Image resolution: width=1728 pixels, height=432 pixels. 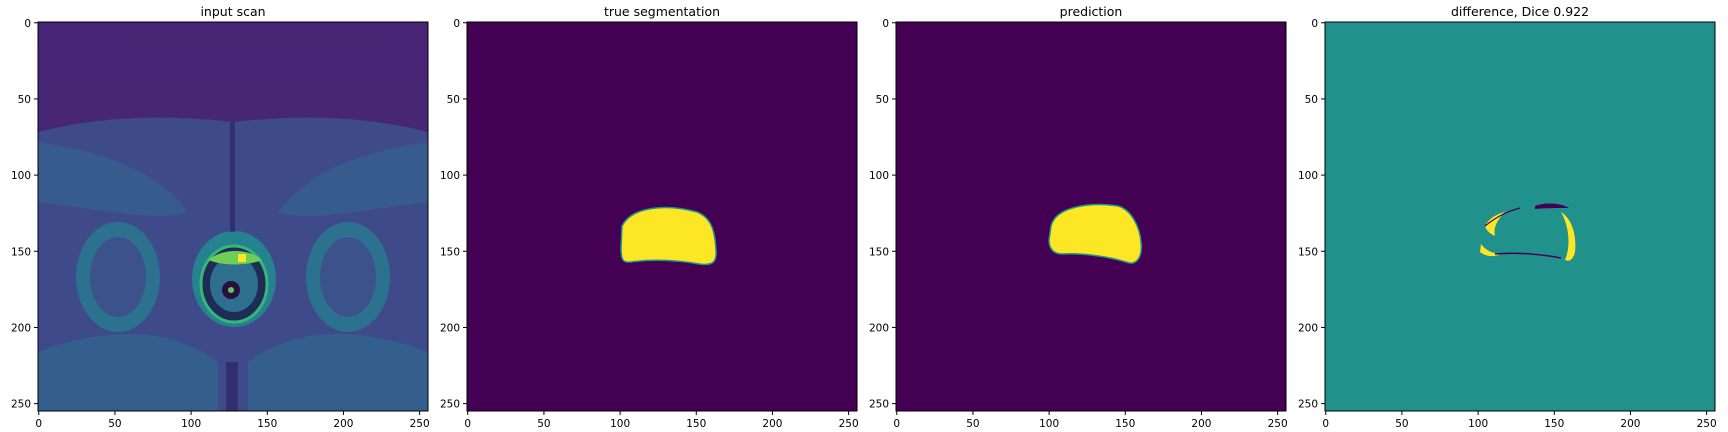 I want to click on scan-midline, so click(x=232, y=177).